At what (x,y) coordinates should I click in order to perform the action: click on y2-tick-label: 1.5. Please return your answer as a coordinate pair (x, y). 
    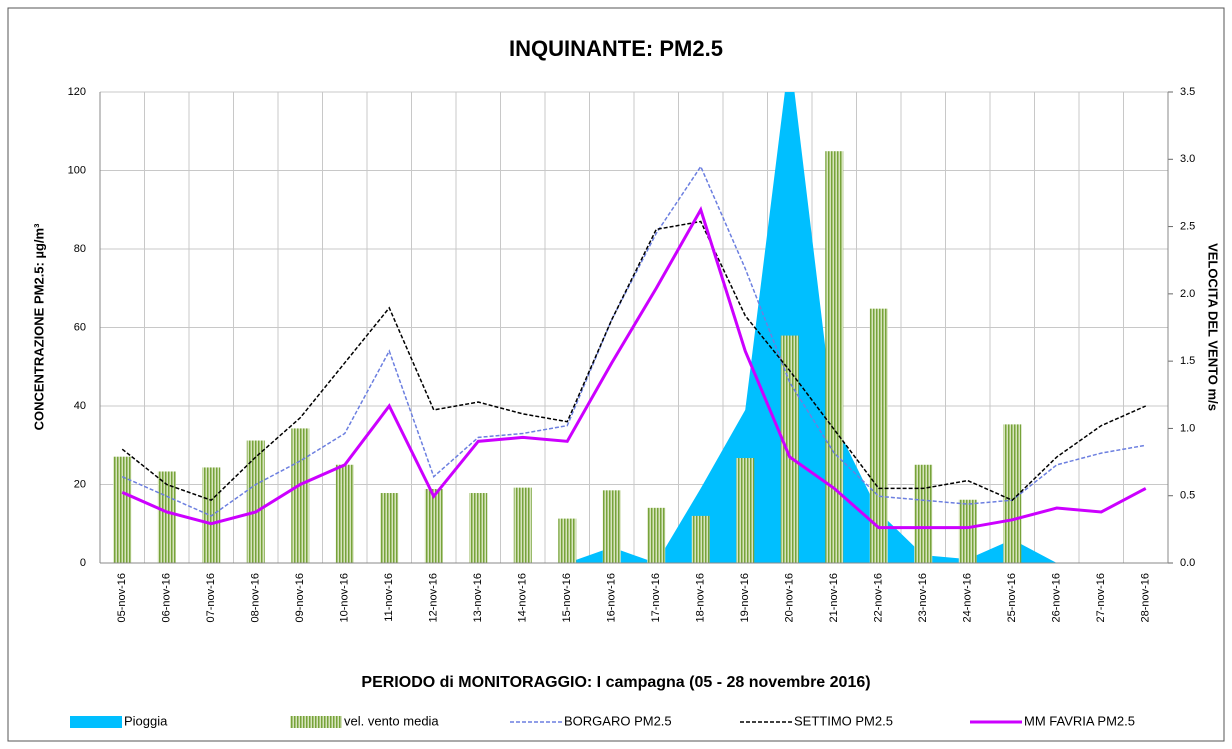
    Looking at the image, I should click on (1187, 361).